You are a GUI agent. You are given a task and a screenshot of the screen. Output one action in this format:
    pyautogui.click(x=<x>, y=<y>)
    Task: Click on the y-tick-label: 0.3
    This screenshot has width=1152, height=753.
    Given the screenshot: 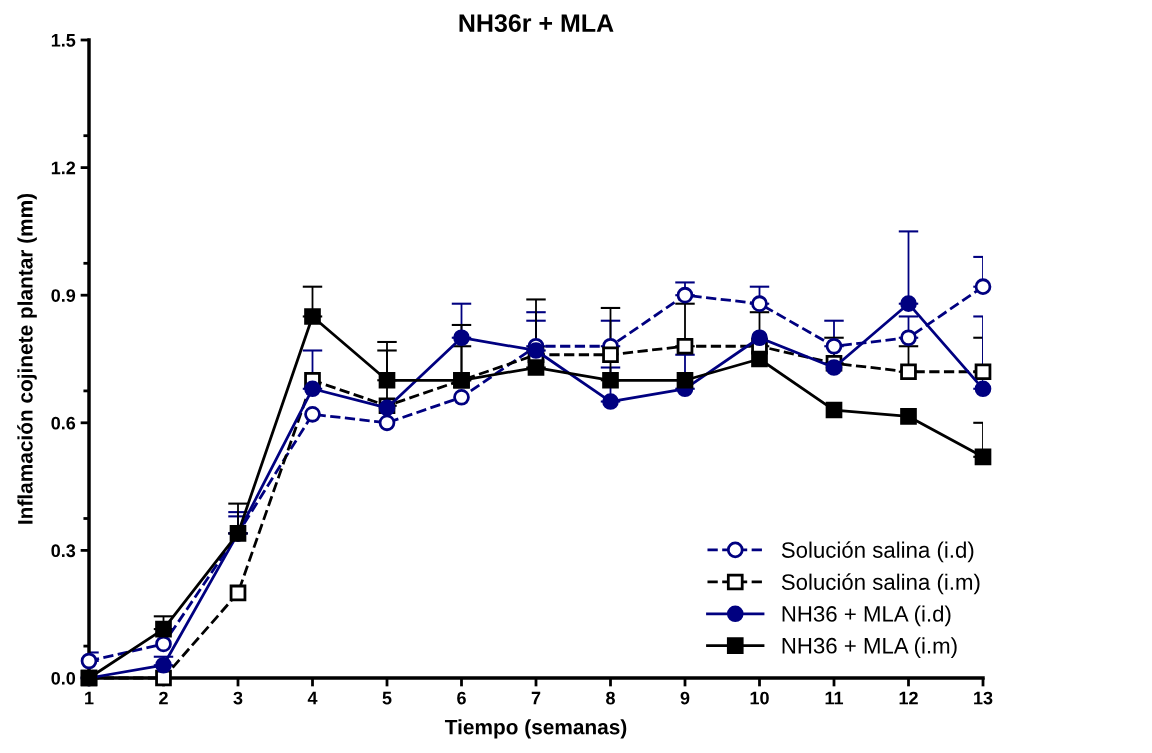 What is the action you would take?
    pyautogui.click(x=63, y=551)
    